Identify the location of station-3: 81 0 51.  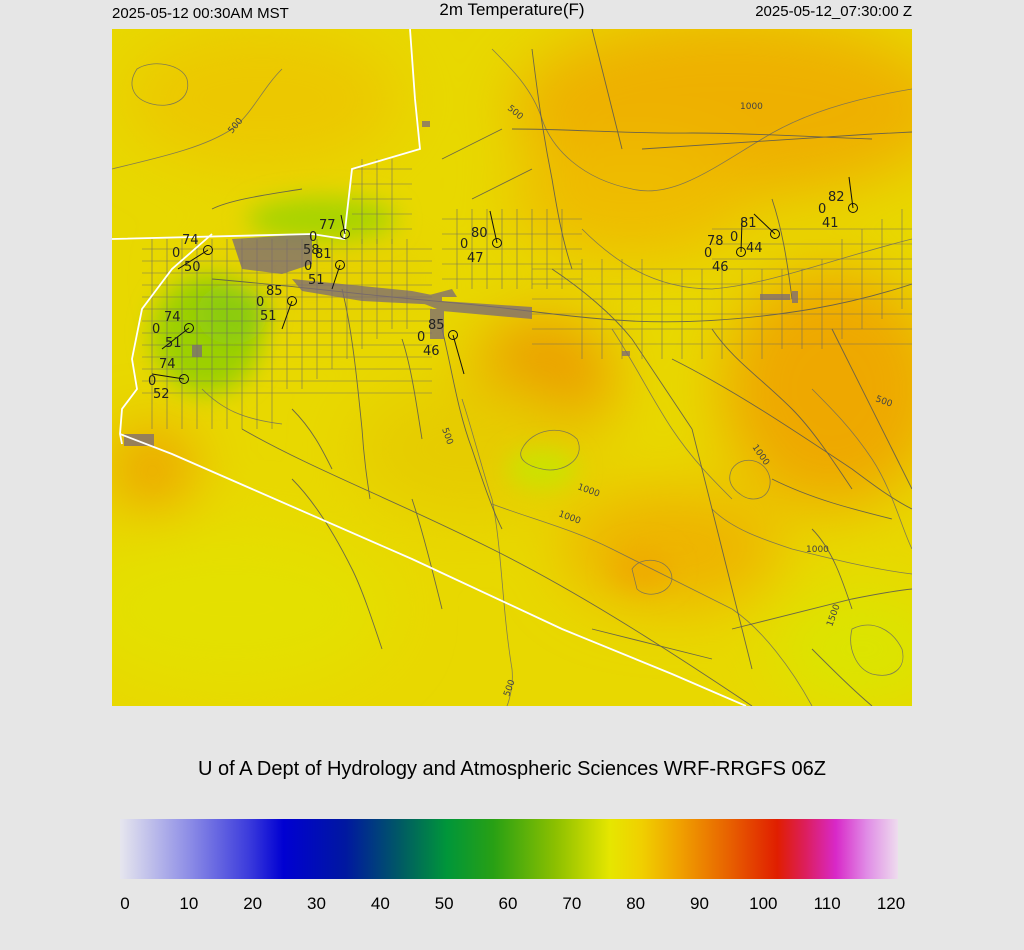
(324, 268).